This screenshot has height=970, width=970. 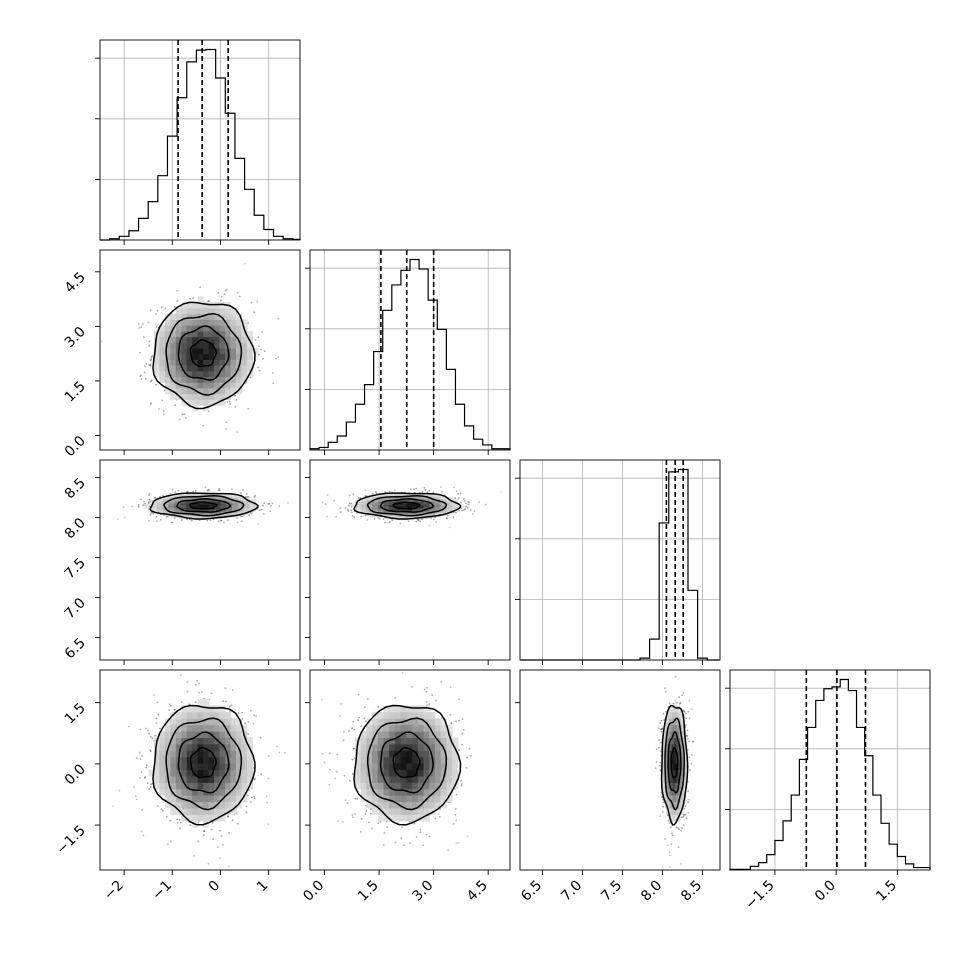 What do you see at coordinates (75, 528) in the screenshot?
I see `y-tick-label-2-3: 8.0` at bounding box center [75, 528].